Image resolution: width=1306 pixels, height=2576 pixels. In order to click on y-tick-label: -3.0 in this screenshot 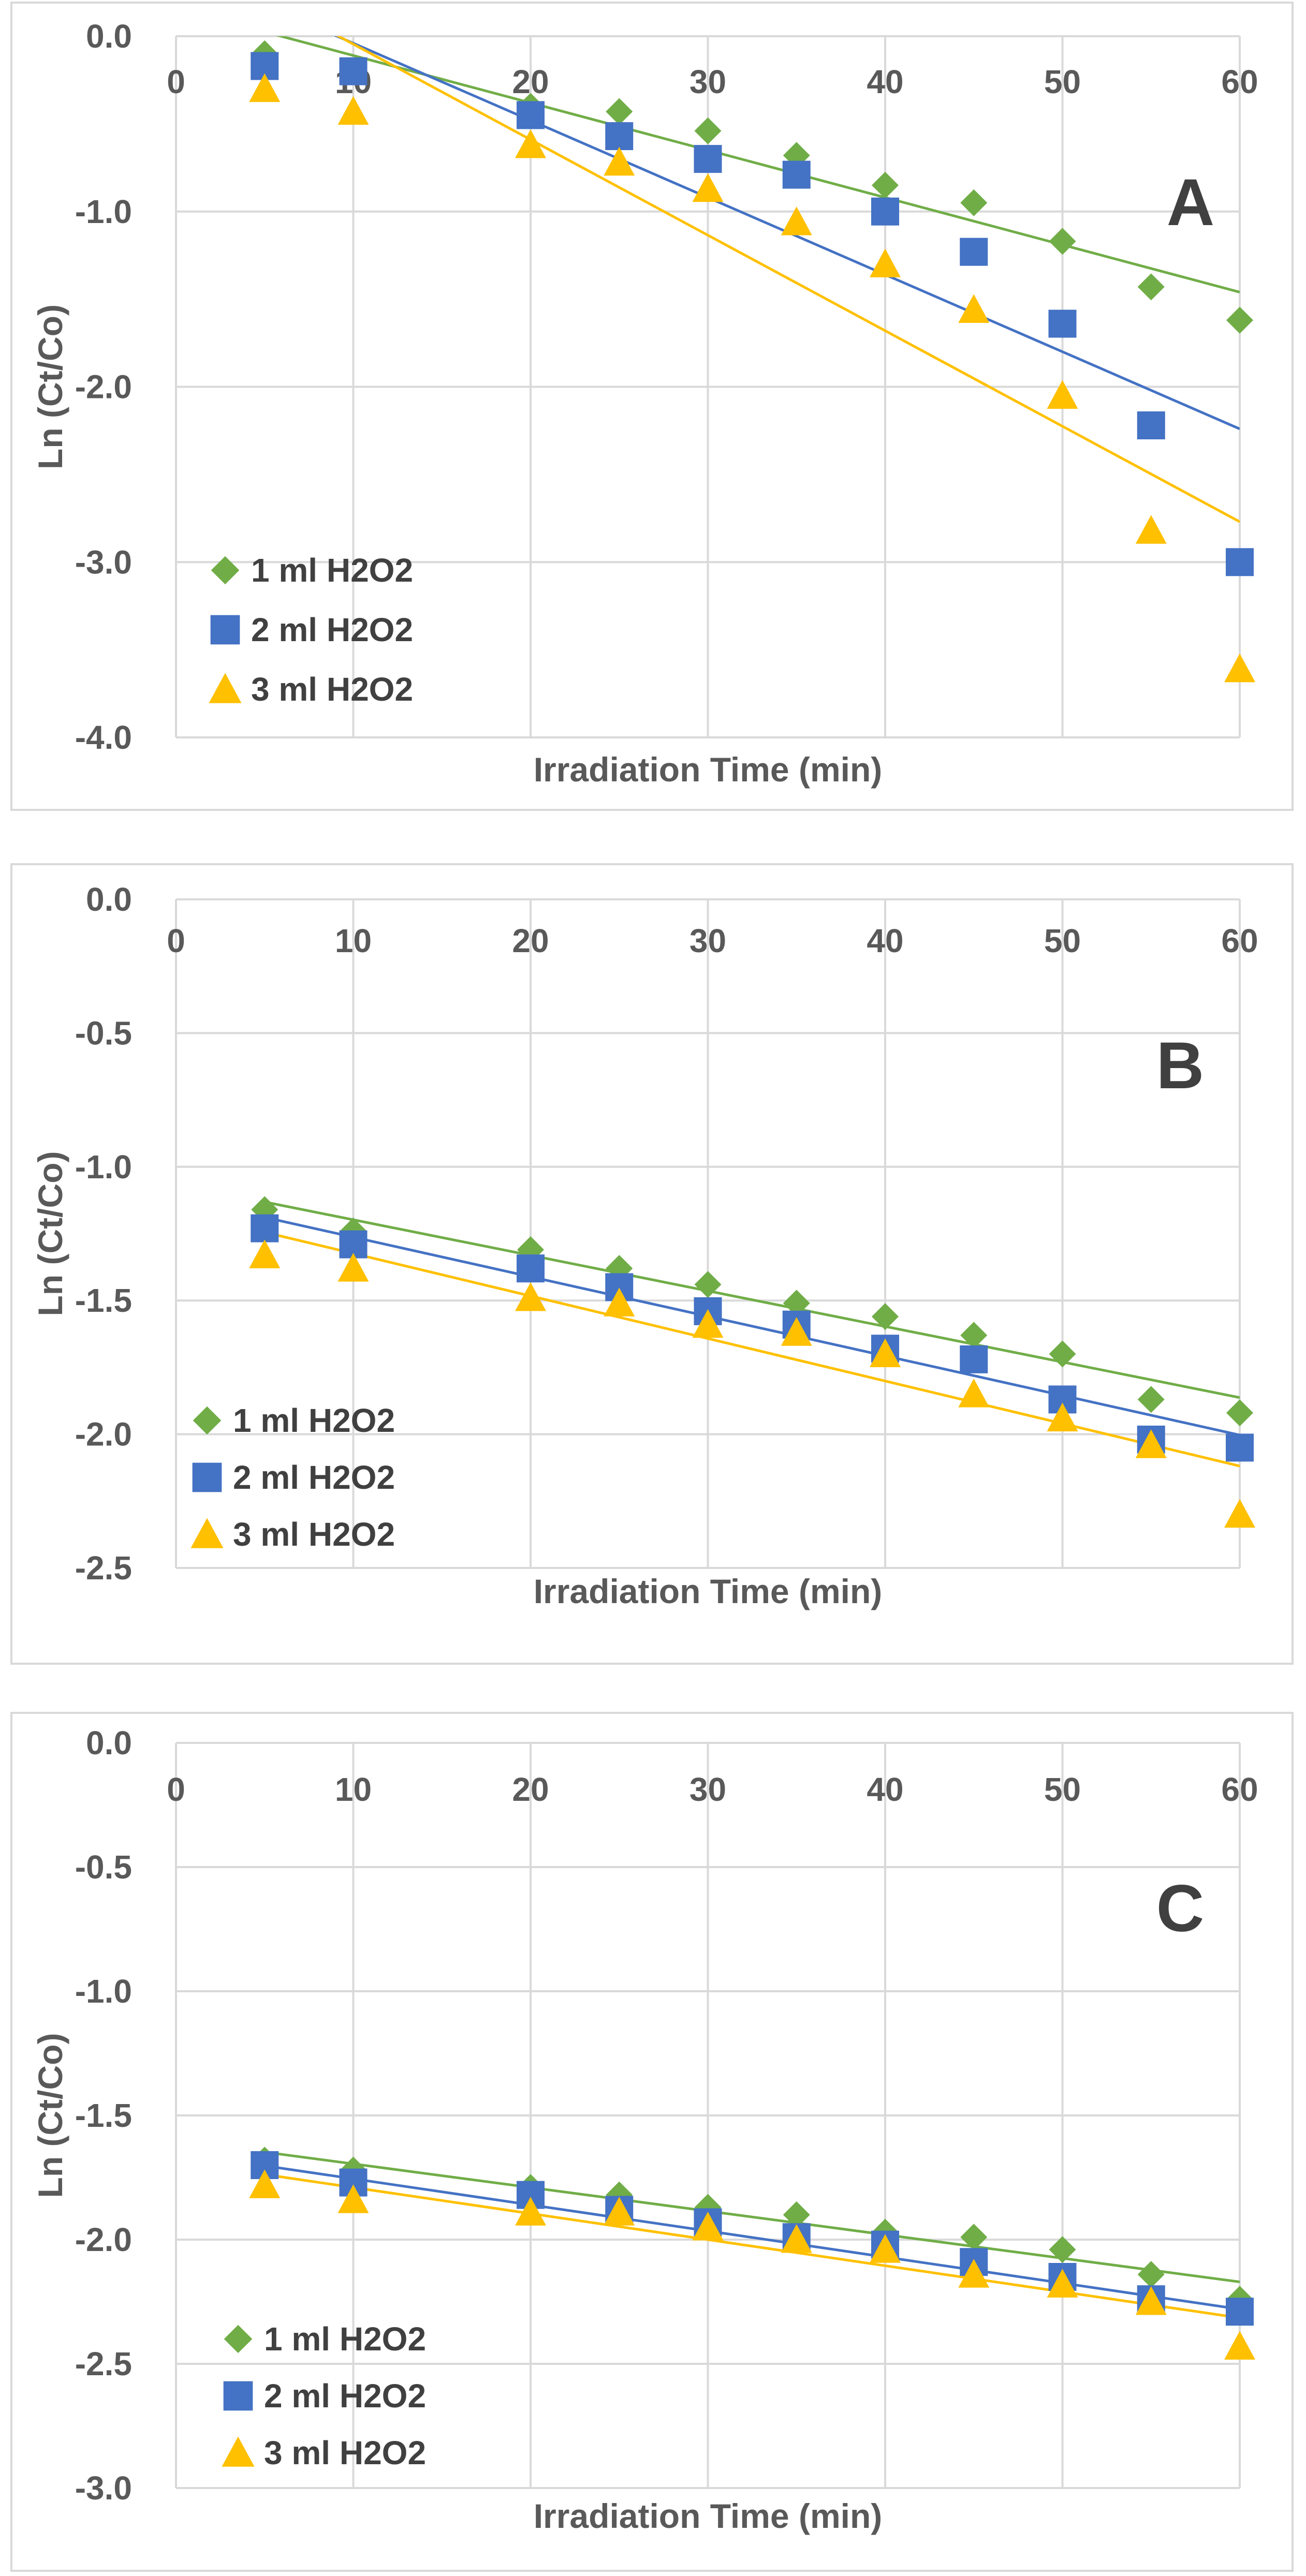, I will do `click(103, 562)`.